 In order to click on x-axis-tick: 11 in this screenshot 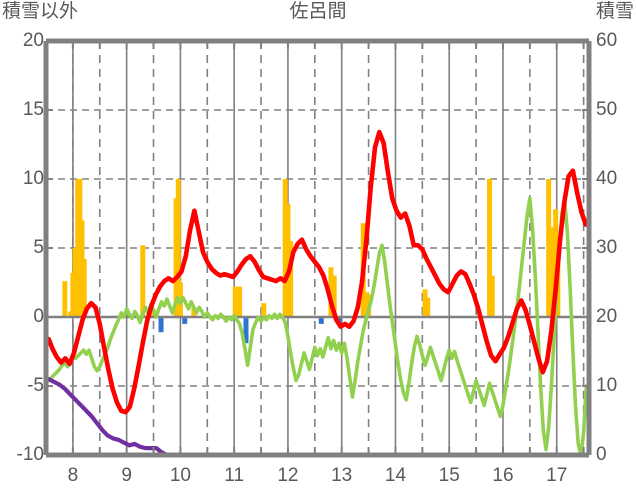, I will do `click(234, 475)`.